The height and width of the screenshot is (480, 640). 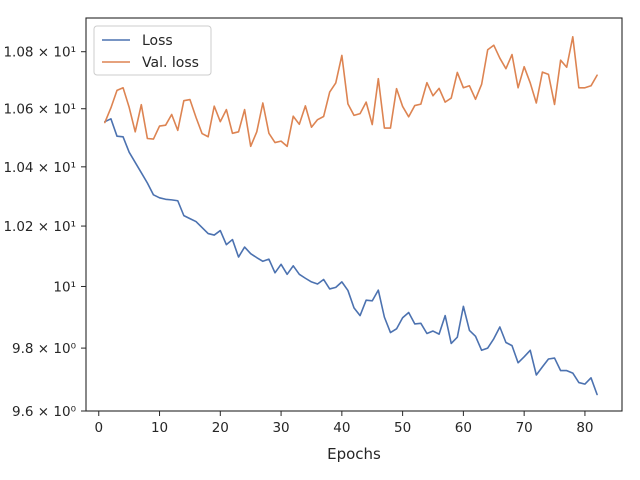 I want to click on x-tick-label: 60, so click(x=463, y=428).